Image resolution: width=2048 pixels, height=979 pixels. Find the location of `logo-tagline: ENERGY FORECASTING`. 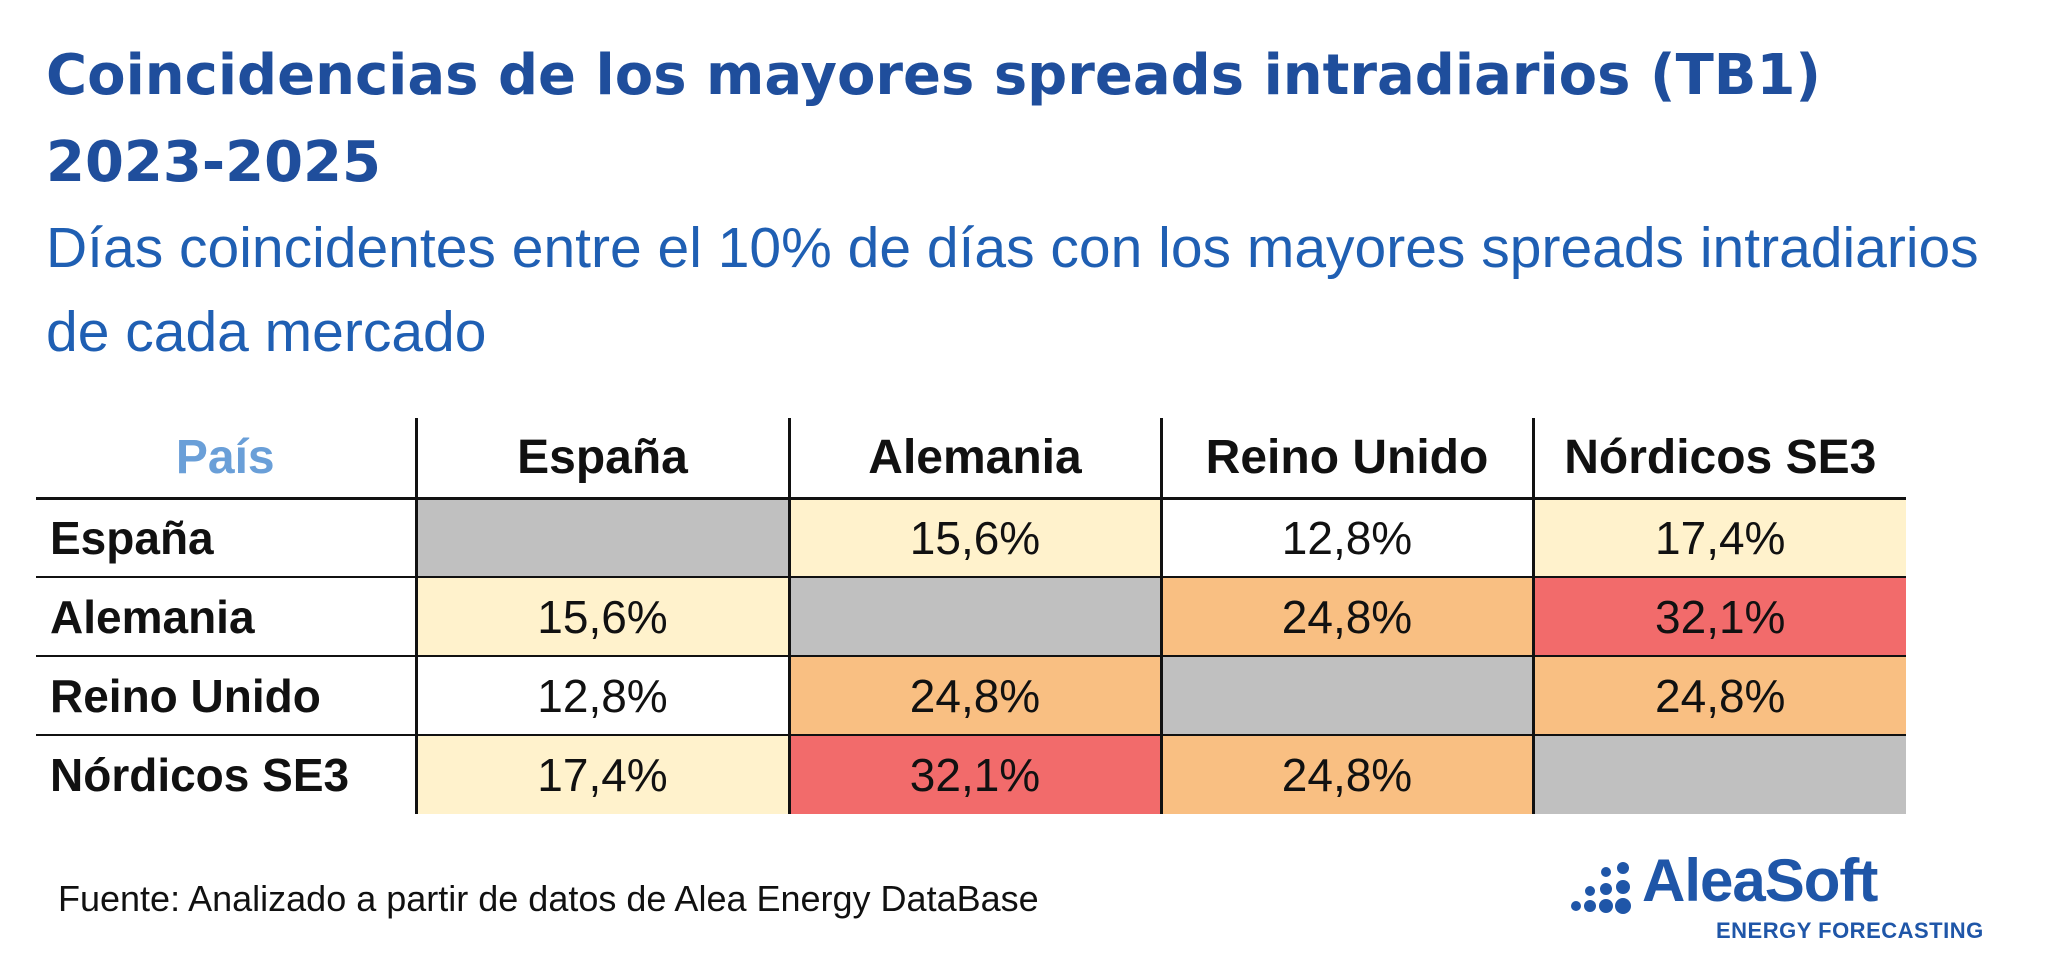

logo-tagline: ENERGY FORECASTING is located at coordinates (1850, 930).